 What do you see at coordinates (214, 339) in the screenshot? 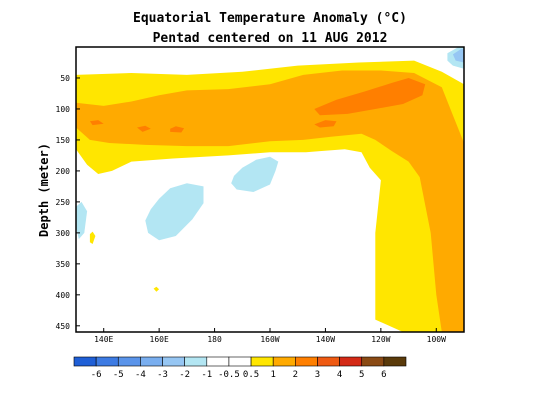
I see `x-tick-label-2: 180` at bounding box center [214, 339].